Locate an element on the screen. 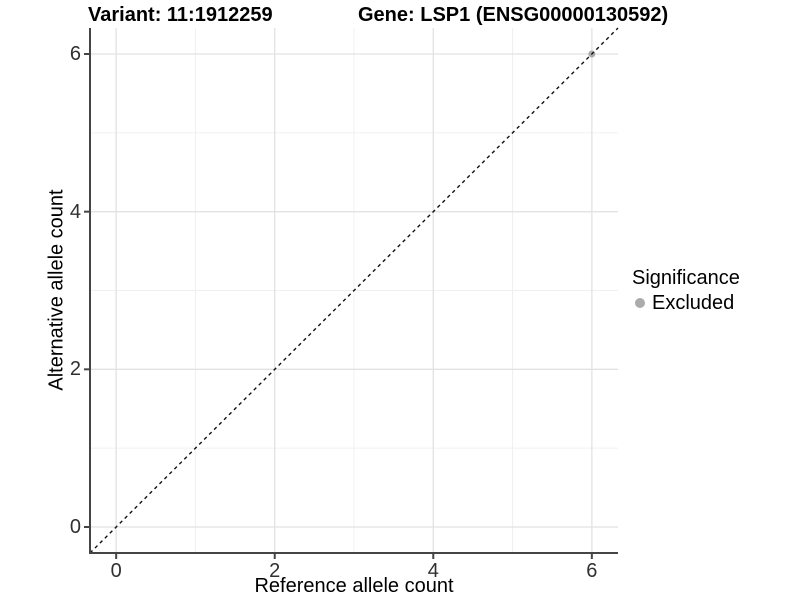 This screenshot has width=800, height=600. legend-title: Significance is located at coordinates (686, 278).